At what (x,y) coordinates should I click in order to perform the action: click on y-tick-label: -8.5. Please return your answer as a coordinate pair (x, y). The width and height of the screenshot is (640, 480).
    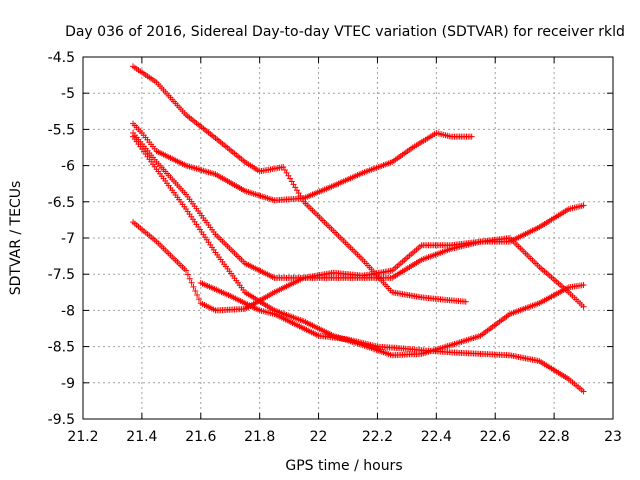
    Looking at the image, I should click on (61, 348).